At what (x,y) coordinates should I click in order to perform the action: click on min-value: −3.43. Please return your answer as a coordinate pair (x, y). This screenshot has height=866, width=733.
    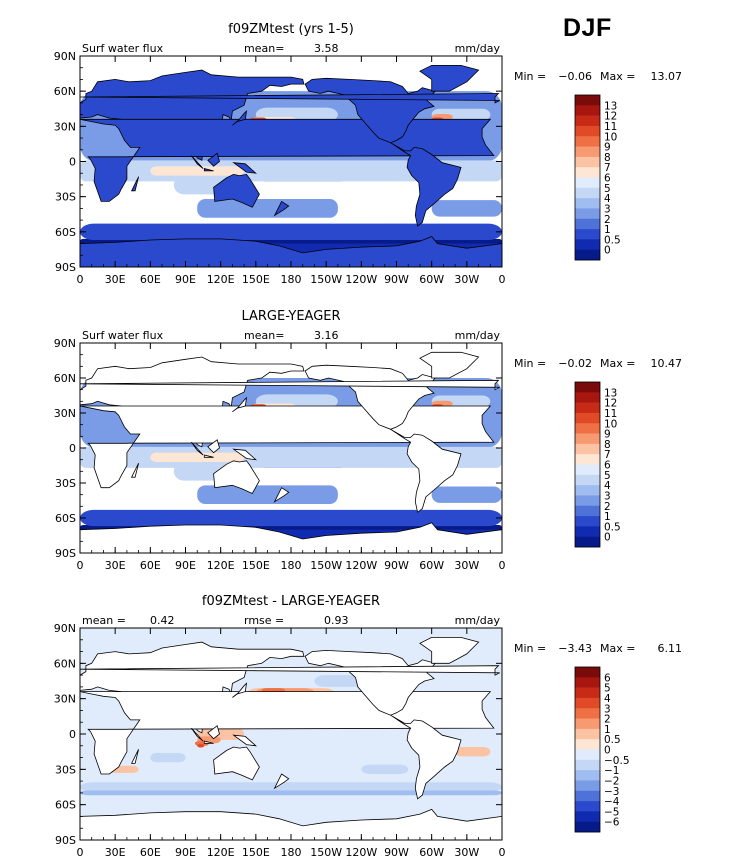
    Looking at the image, I should click on (575, 648).